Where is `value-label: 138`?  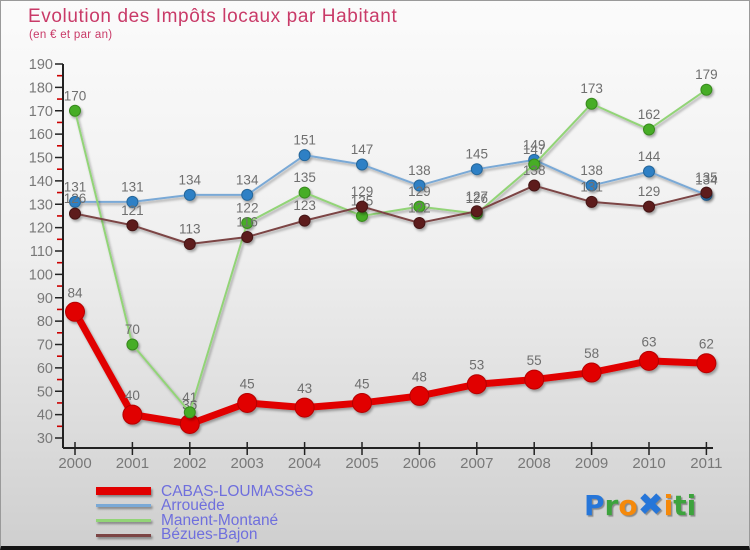 value-label: 138 is located at coordinates (534, 170).